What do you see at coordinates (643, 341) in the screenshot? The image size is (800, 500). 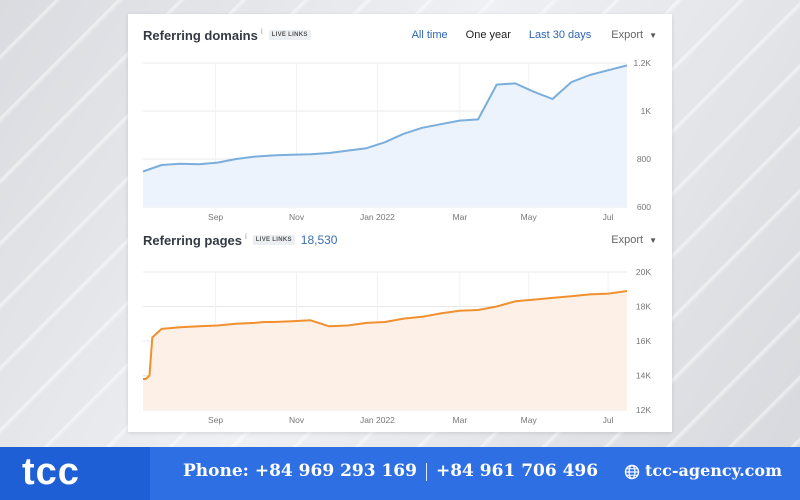 I see `y-tick-label: 16K` at bounding box center [643, 341].